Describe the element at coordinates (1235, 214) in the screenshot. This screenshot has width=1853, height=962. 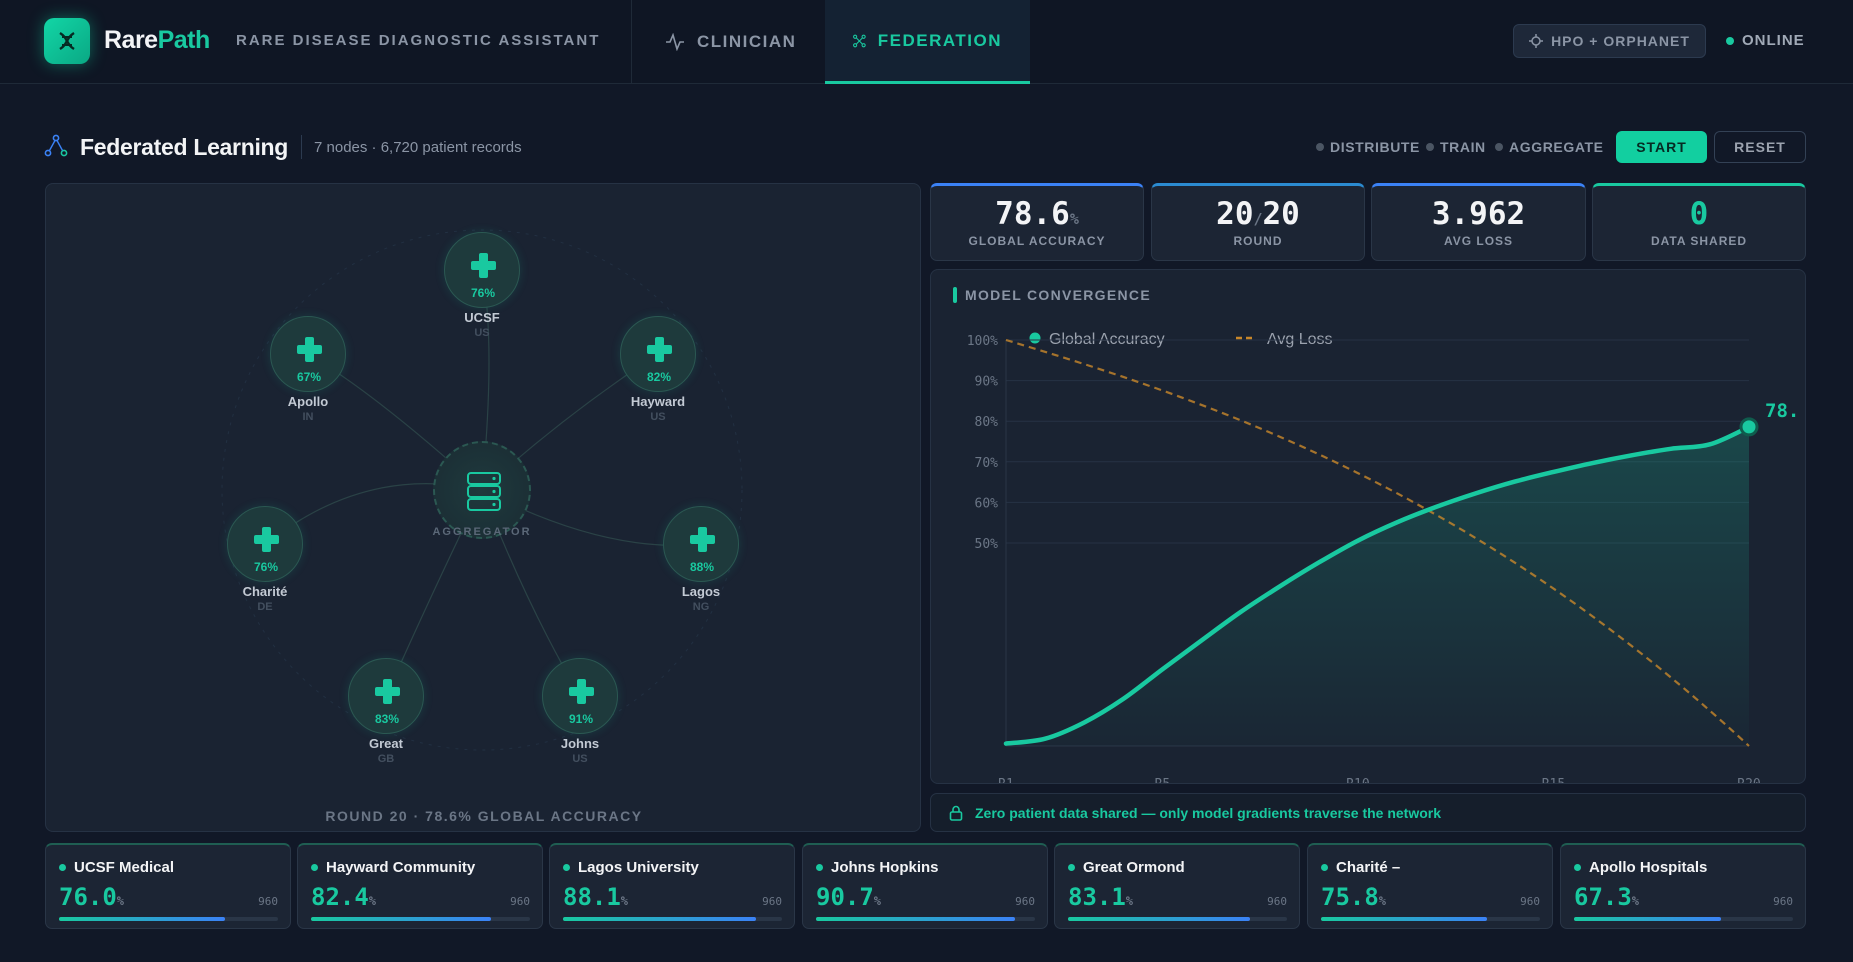
I see `round-value: 20` at that location.